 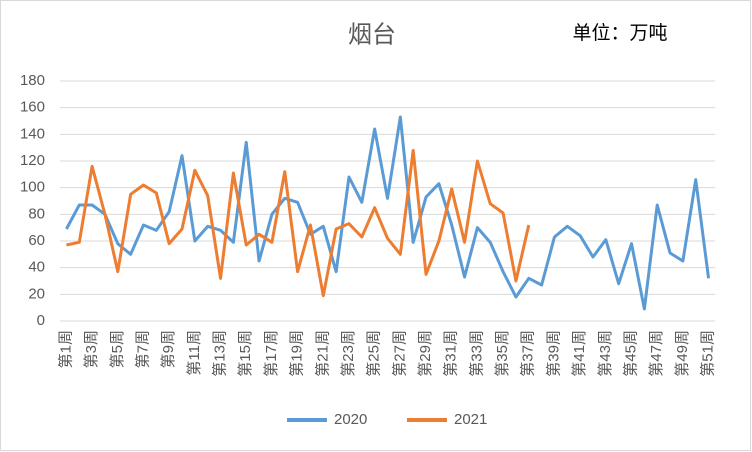 What do you see at coordinates (605, 353) in the screenshot?
I see `x-tick-label: 第43周` at bounding box center [605, 353].